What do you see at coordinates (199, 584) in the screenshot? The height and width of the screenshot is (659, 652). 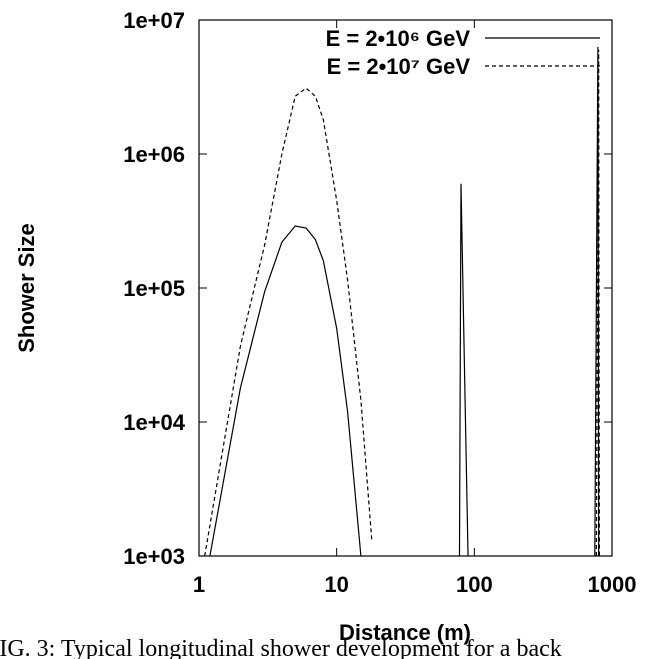 I see `x-tick-label: 1` at bounding box center [199, 584].